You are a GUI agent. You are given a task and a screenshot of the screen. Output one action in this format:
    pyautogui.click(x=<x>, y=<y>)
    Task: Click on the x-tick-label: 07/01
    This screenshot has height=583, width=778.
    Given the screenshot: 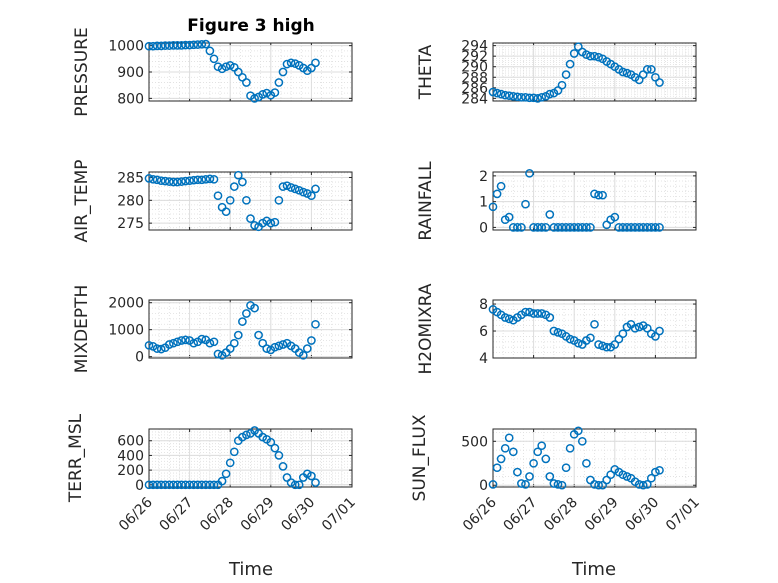 What is the action you would take?
    pyautogui.click(x=339, y=515)
    